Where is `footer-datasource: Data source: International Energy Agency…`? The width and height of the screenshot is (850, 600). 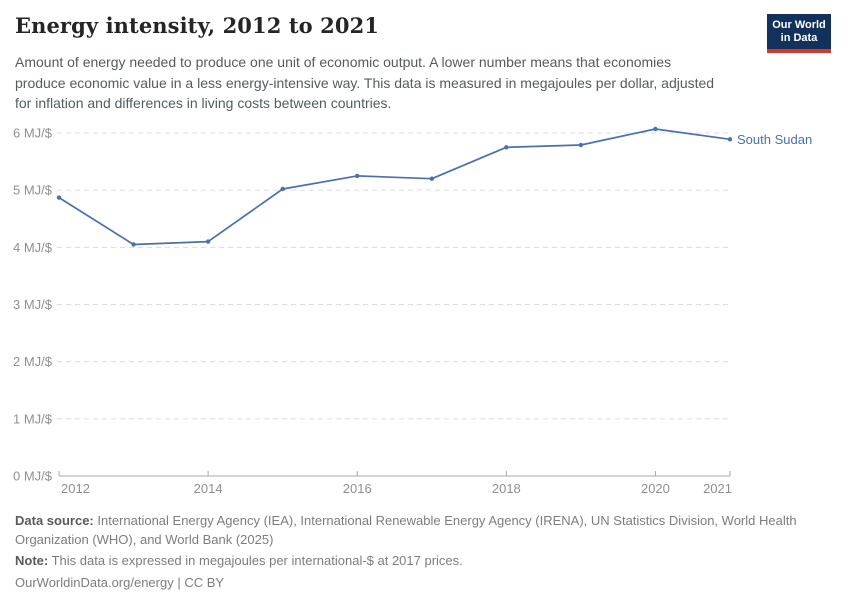
footer-datasource: Data source: International Energy Agency… is located at coordinates (411, 530).